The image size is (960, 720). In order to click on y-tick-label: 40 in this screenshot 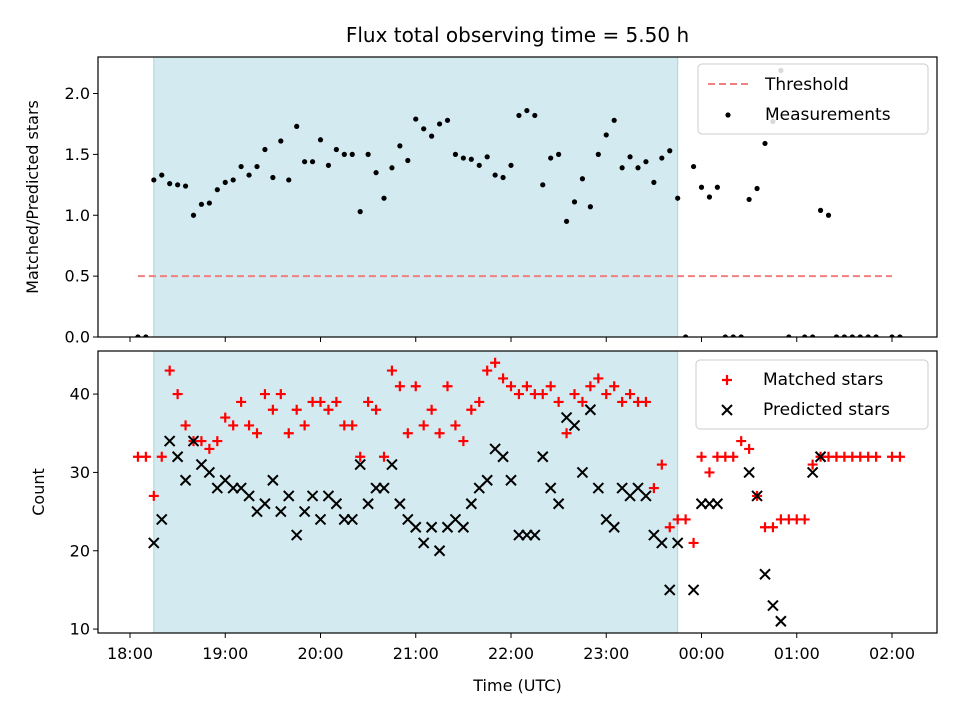, I will do `click(80, 394)`.